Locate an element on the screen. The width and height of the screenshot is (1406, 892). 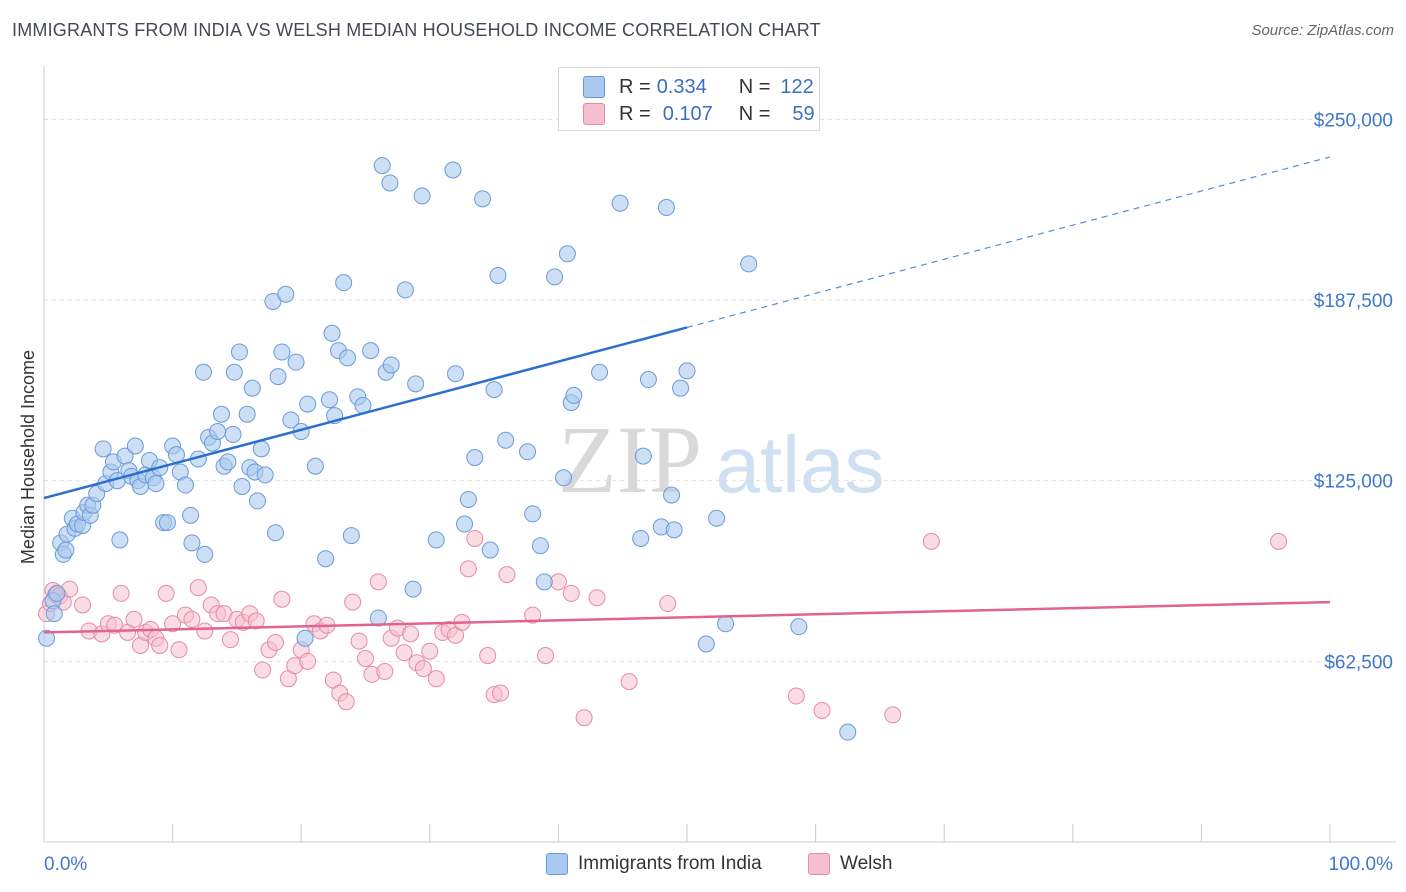
india-trend-line is located at coordinates (365, 413).